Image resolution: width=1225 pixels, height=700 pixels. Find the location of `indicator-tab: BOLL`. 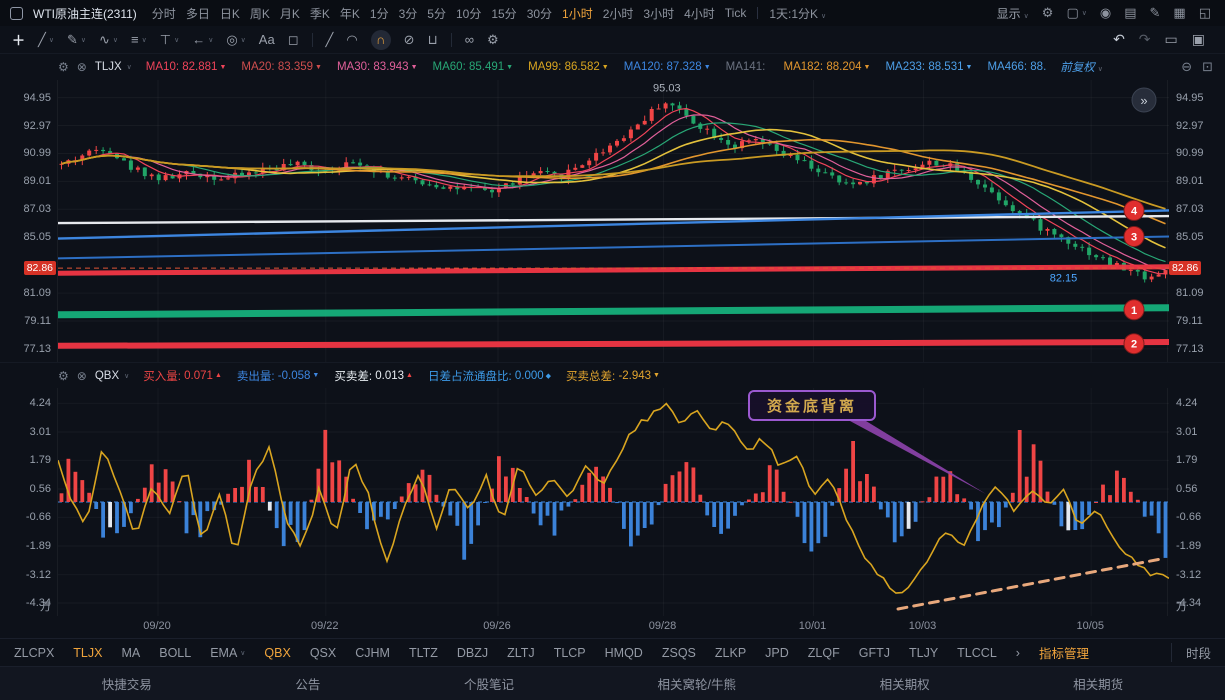

indicator-tab: BOLL is located at coordinates (175, 652).